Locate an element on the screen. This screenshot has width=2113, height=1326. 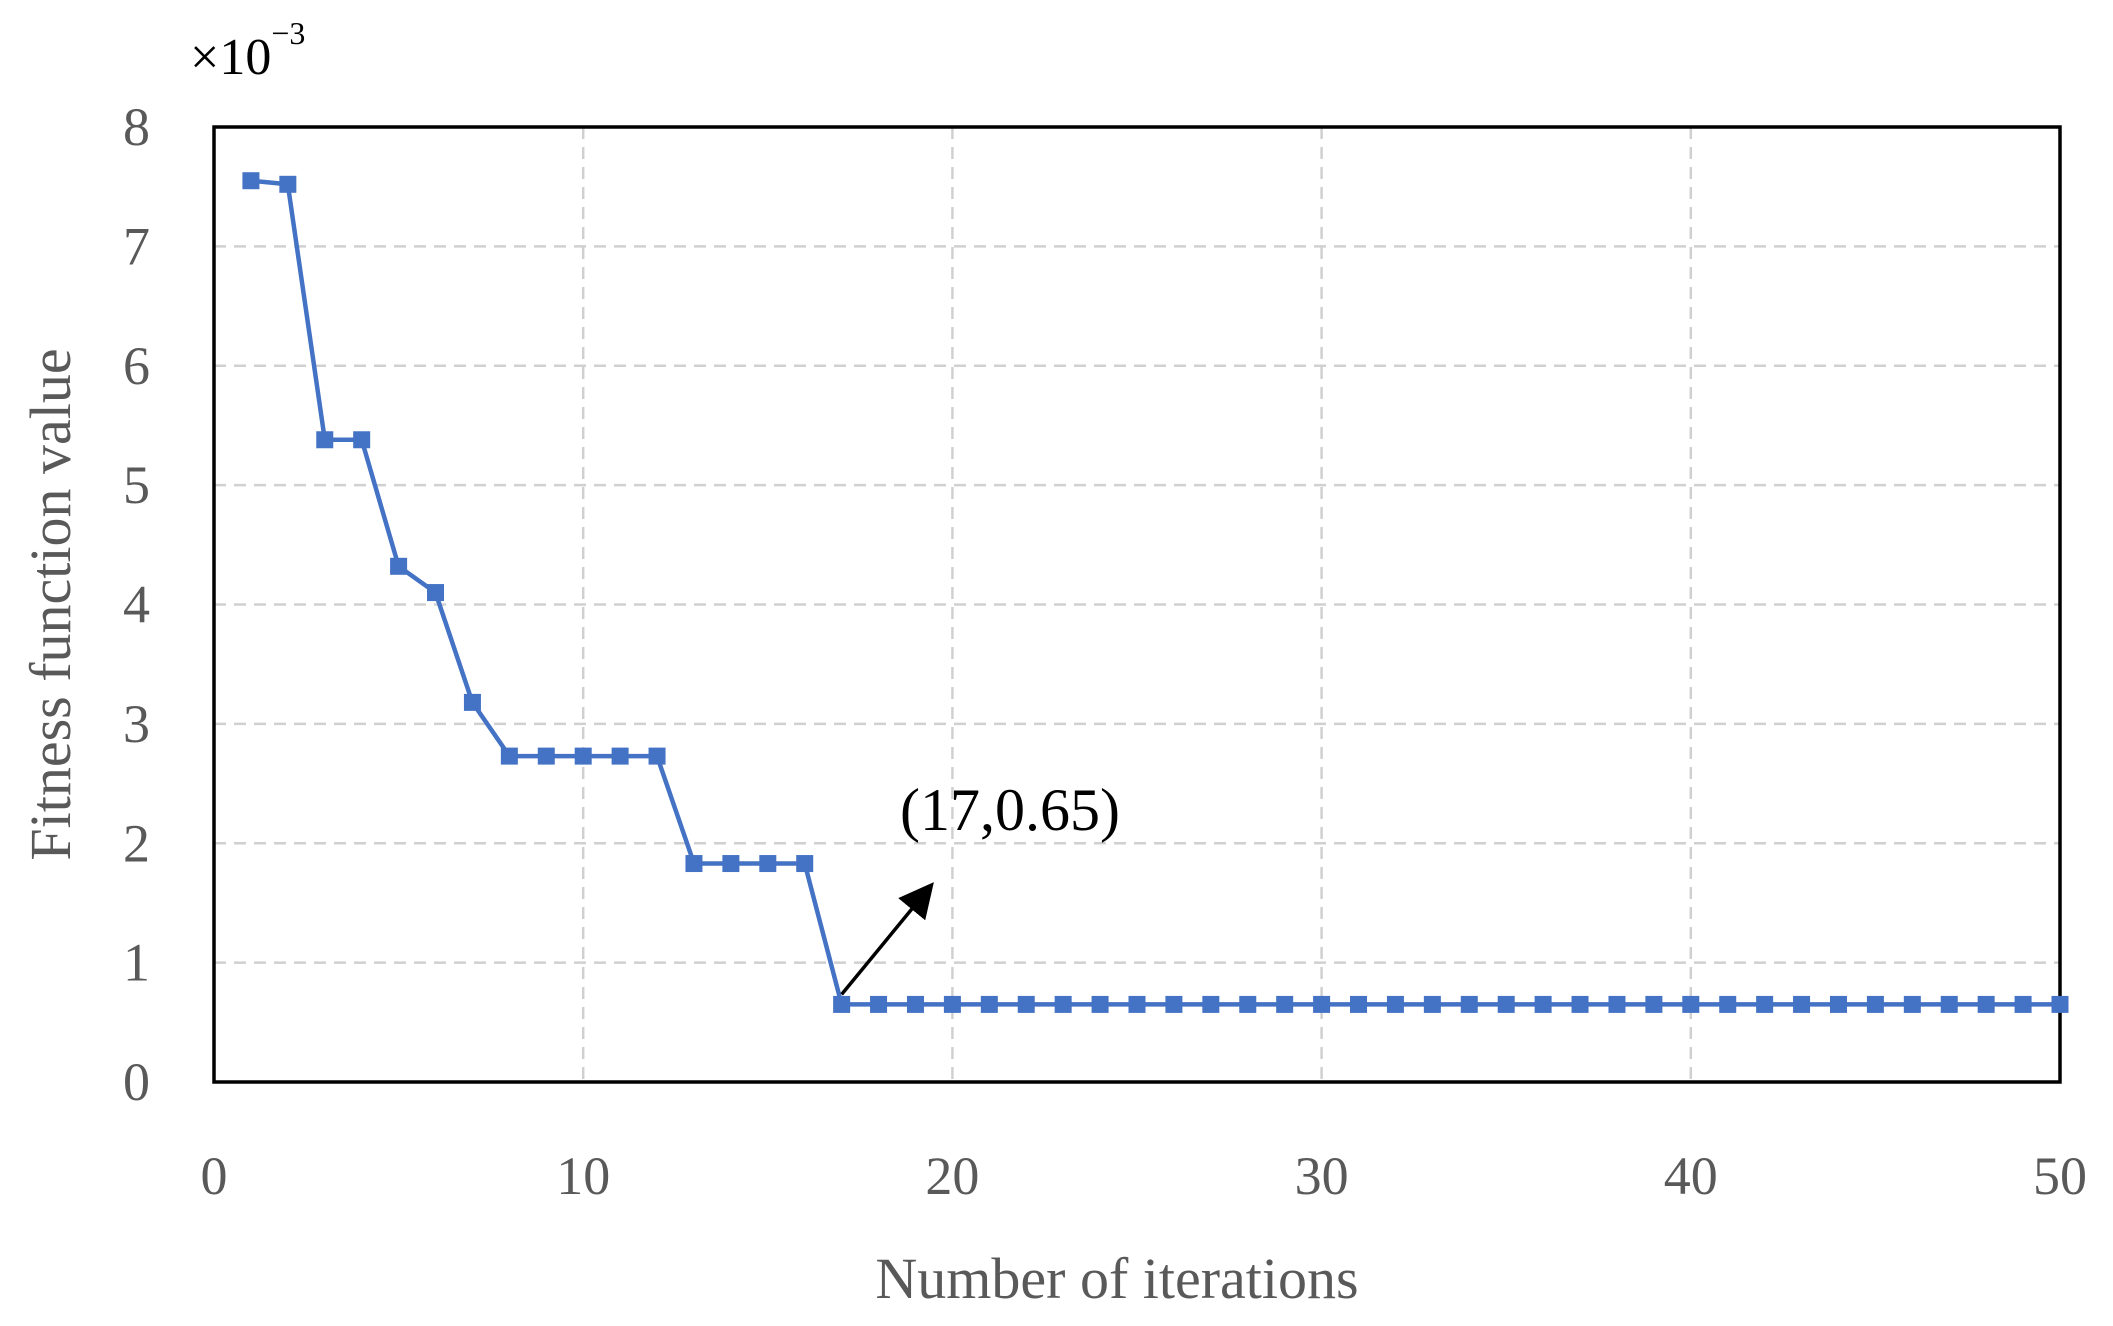
x-tick-label: 30 is located at coordinates (1322, 1176).